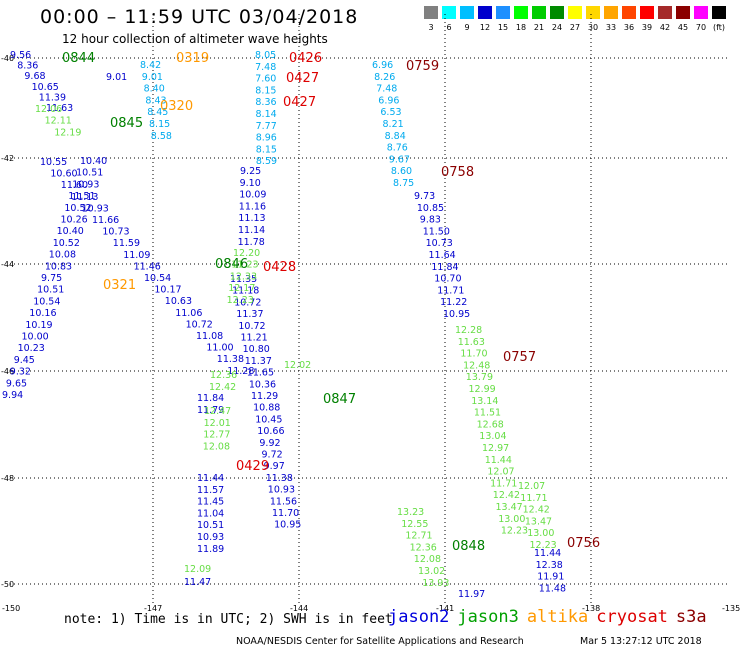 This screenshot has width=740, height=650. Describe the element at coordinates (457, 172) in the screenshot. I see `pass-time-label: 0758` at that location.